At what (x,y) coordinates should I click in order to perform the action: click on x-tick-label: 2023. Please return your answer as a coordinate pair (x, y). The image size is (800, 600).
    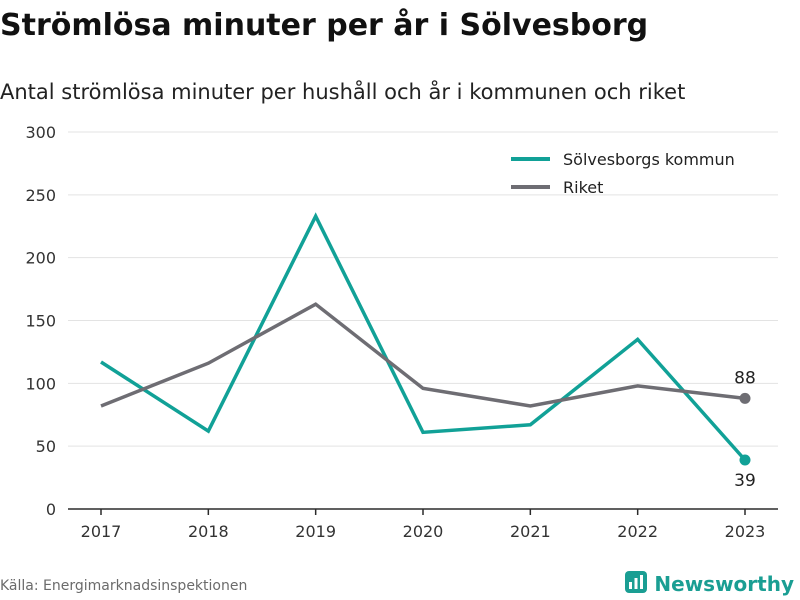
    Looking at the image, I should click on (745, 531).